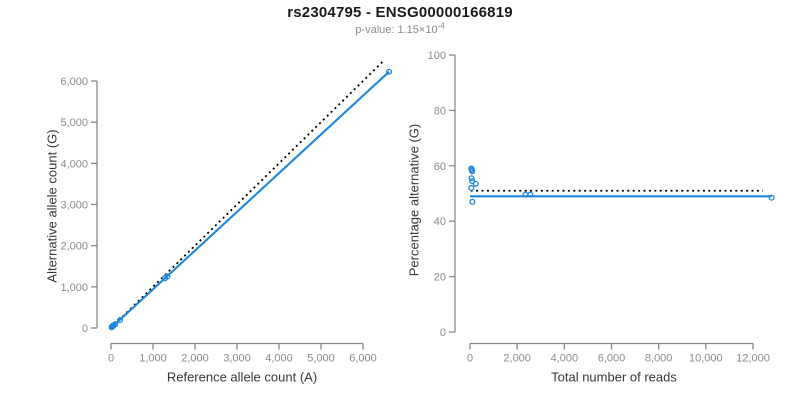 The width and height of the screenshot is (800, 400). What do you see at coordinates (74, 288) in the screenshot?
I see `y-tick-label: 1,000` at bounding box center [74, 288].